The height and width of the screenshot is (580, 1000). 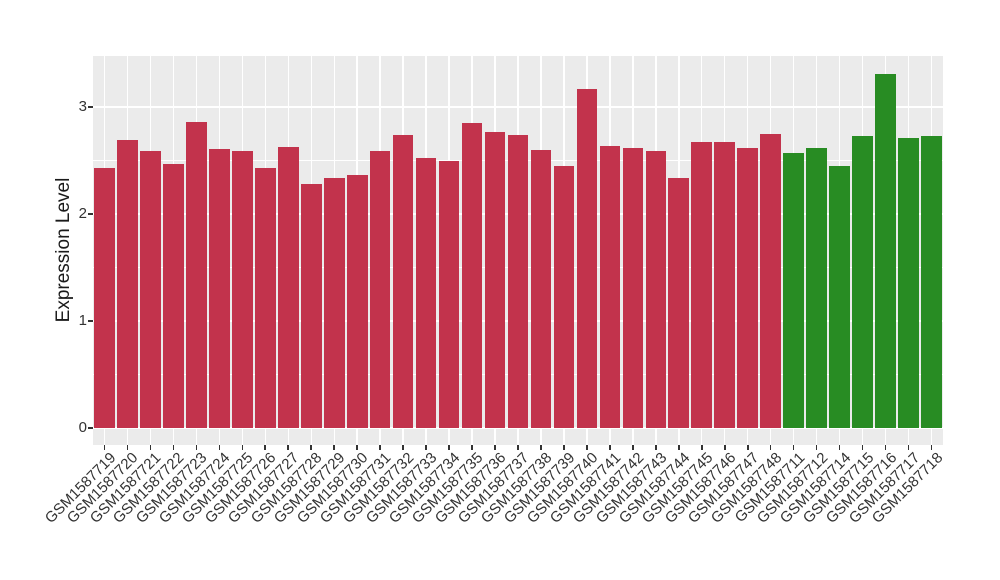 I want to click on bar-GSM1587741, so click(x=610, y=286).